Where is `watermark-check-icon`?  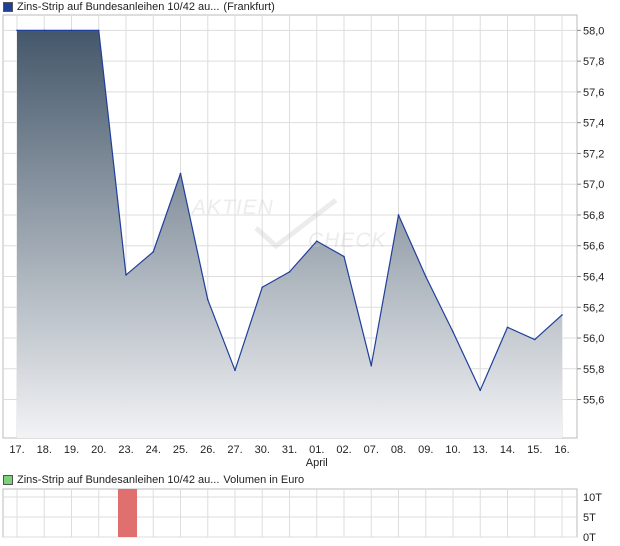 watermark-check-icon is located at coordinates (296, 224).